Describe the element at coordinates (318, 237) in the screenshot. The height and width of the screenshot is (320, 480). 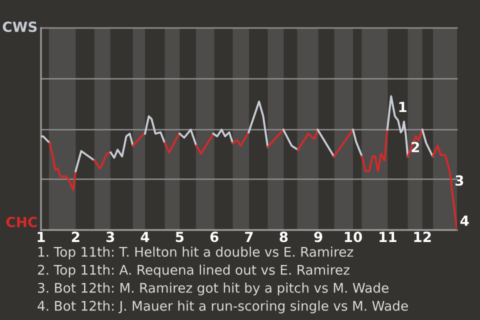
I see `x-tick-label: 9` at that location.